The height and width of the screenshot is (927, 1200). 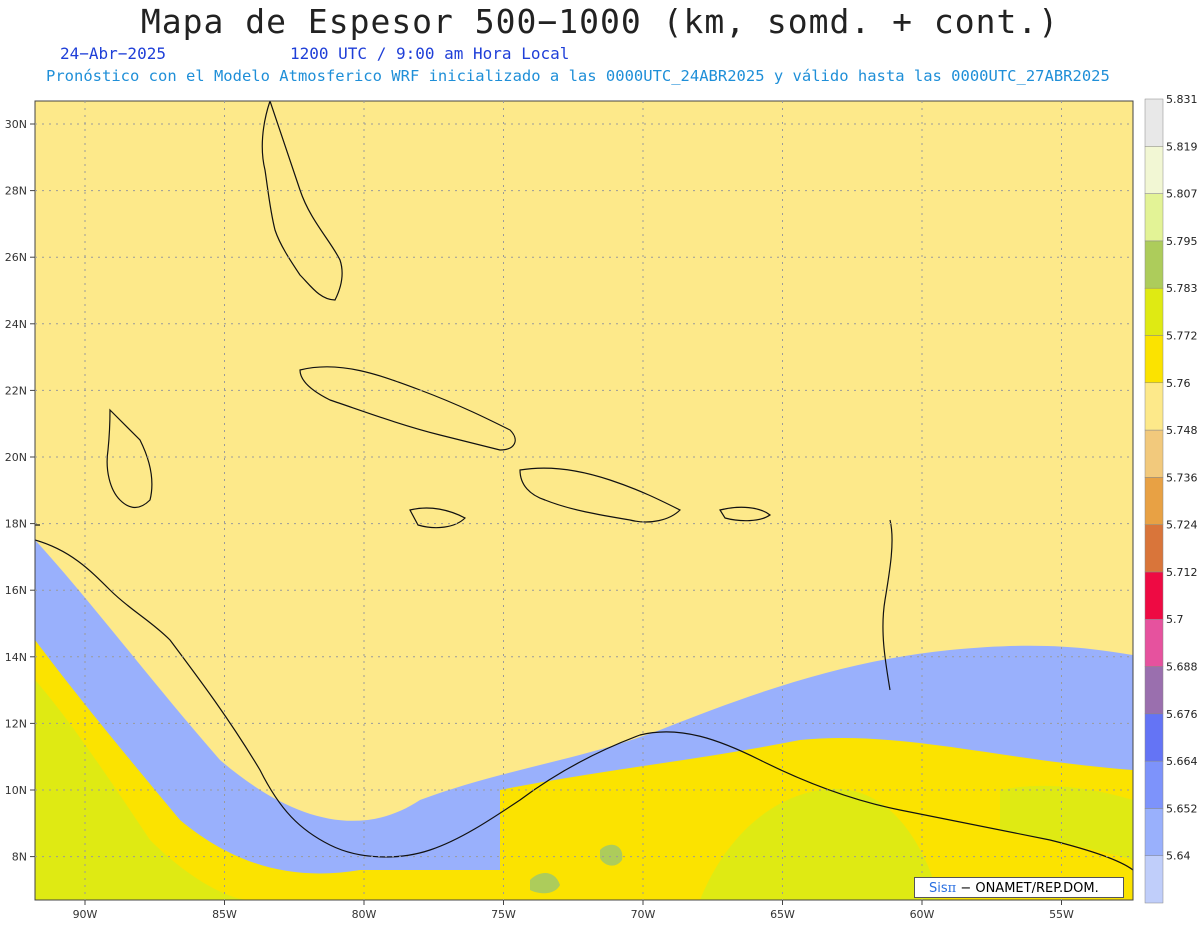 What do you see at coordinates (16, 324) in the screenshot?
I see `lat-label: 24N` at bounding box center [16, 324].